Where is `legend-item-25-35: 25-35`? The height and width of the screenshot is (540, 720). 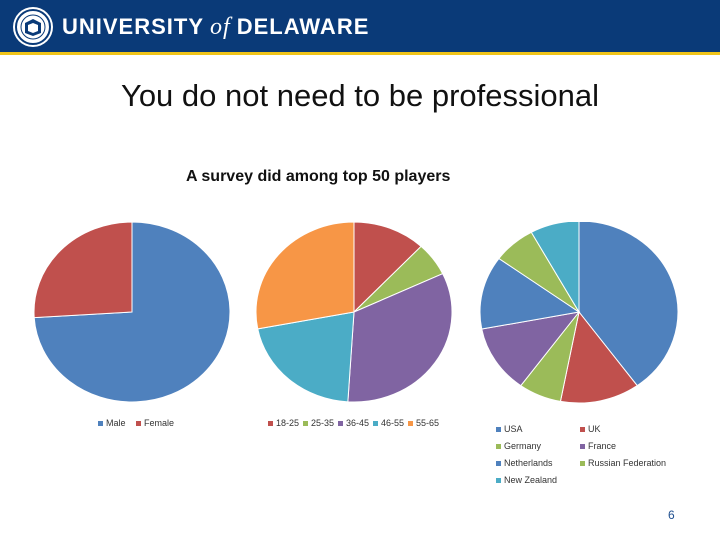
legend-item-25-35: 25-35 is located at coordinates (318, 423).